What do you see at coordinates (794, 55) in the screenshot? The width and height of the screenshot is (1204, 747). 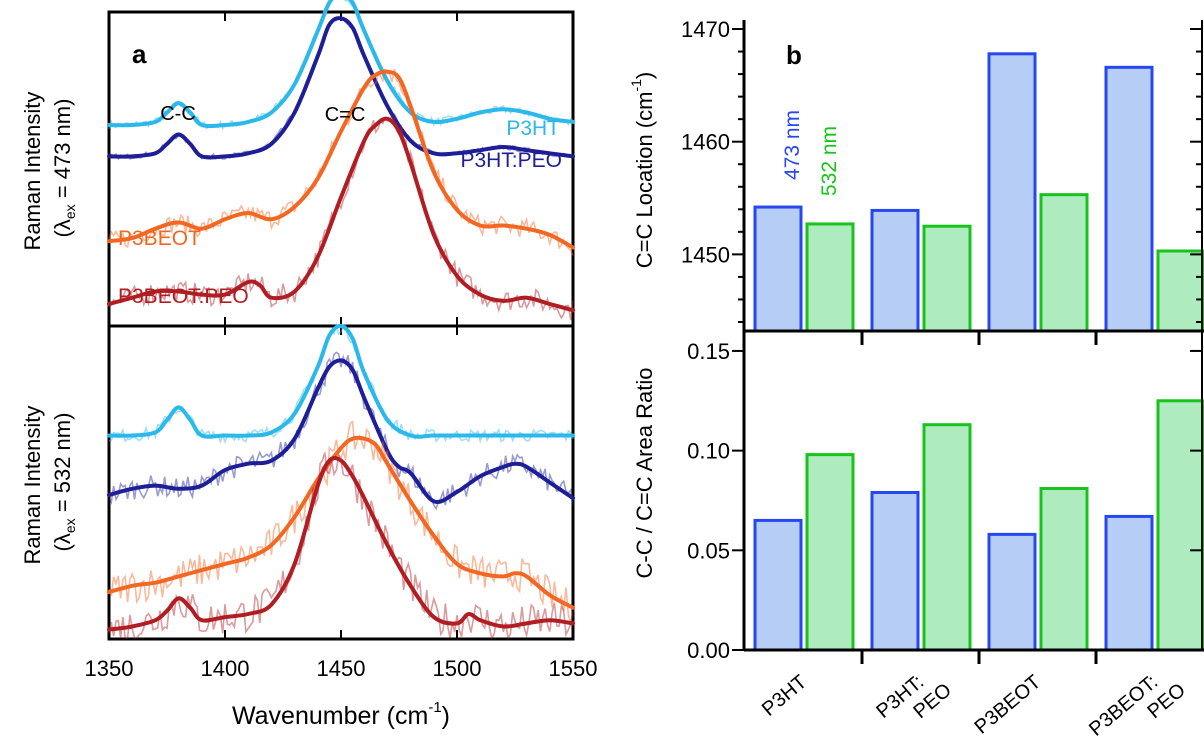 I see `panel-b-label: b` at bounding box center [794, 55].